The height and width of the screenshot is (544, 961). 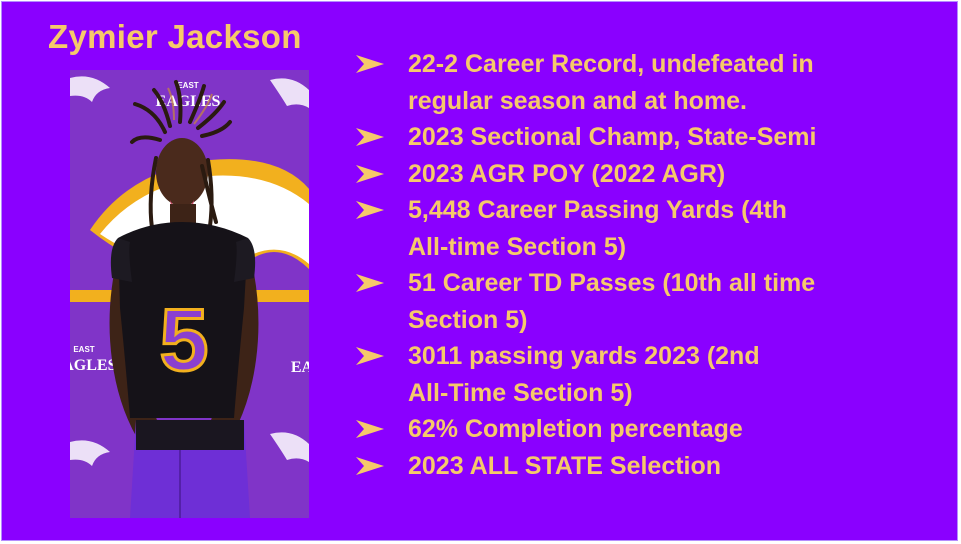 I want to click on achievement-line: 22-2 Career Record, undefeated in, so click(x=611, y=64).